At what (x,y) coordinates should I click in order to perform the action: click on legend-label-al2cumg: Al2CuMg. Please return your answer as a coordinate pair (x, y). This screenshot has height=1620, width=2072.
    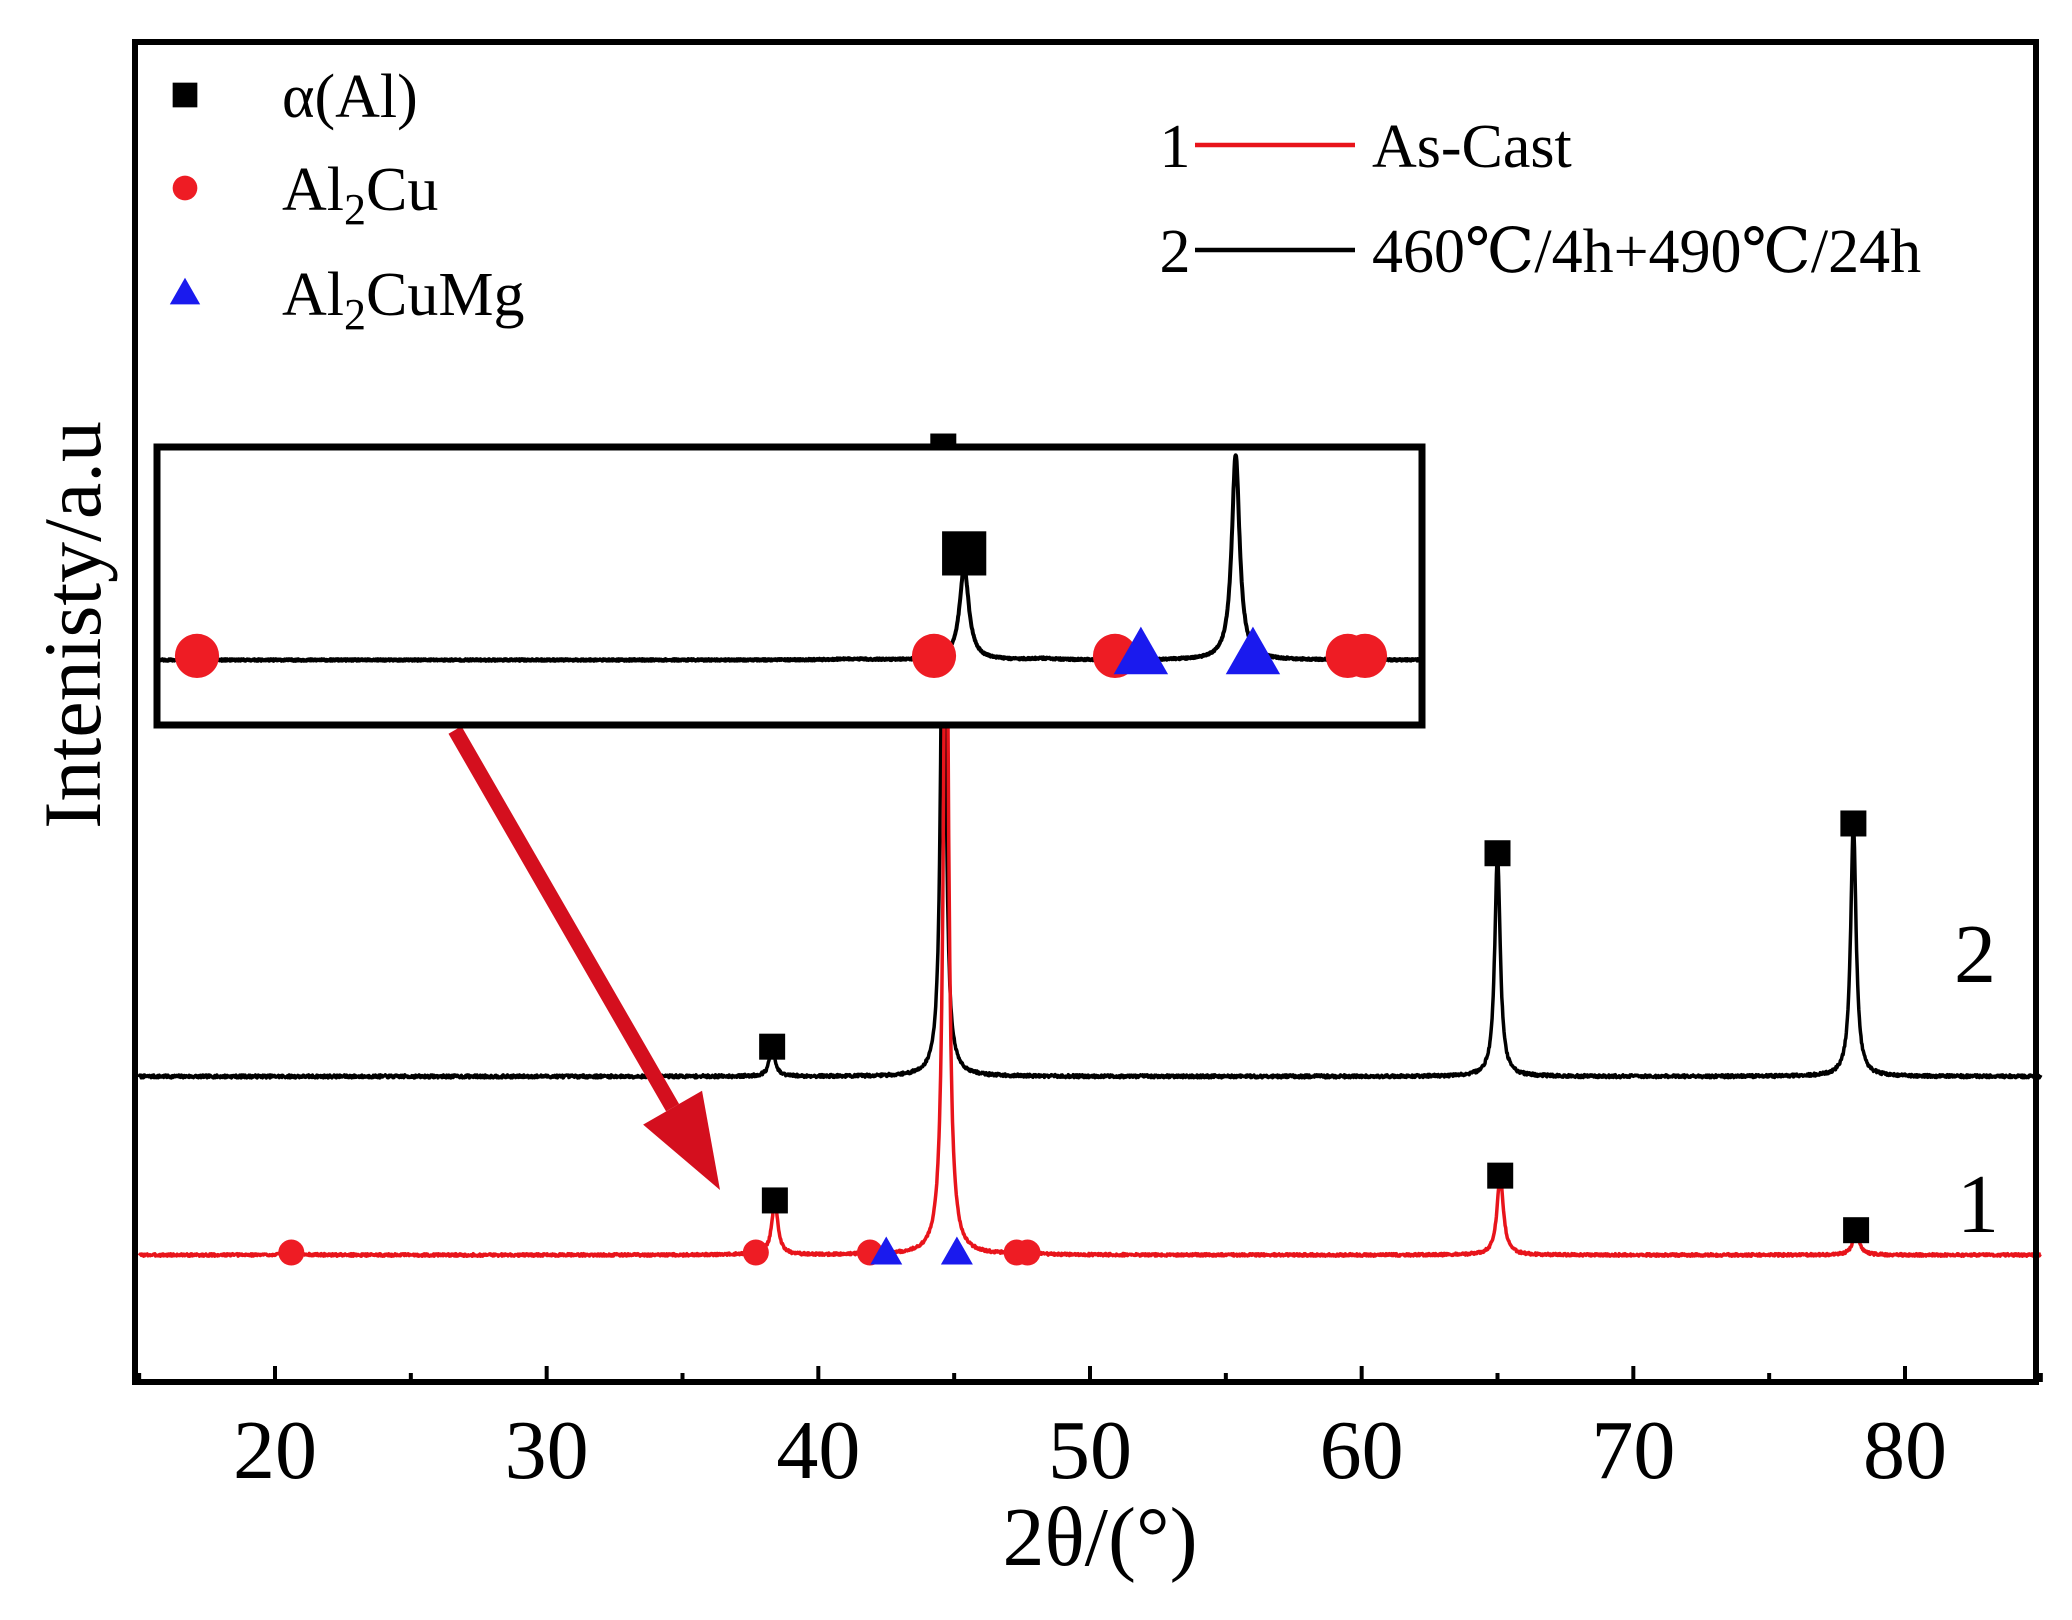
    Looking at the image, I should click on (403, 300).